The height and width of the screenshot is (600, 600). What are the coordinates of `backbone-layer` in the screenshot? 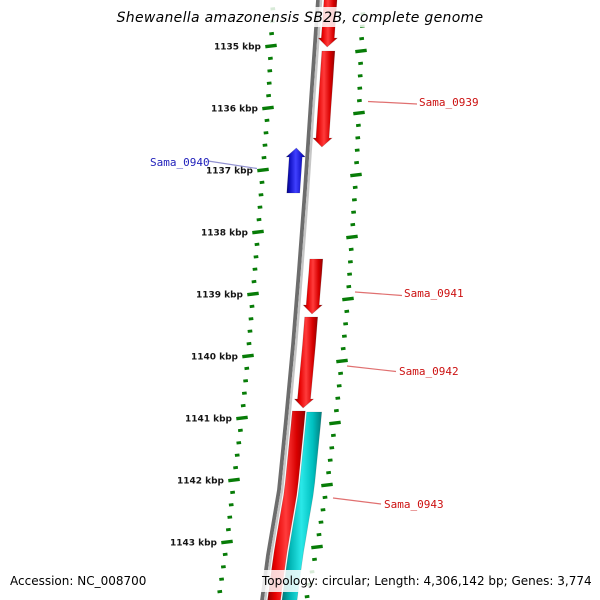 It's located at (291, 300).